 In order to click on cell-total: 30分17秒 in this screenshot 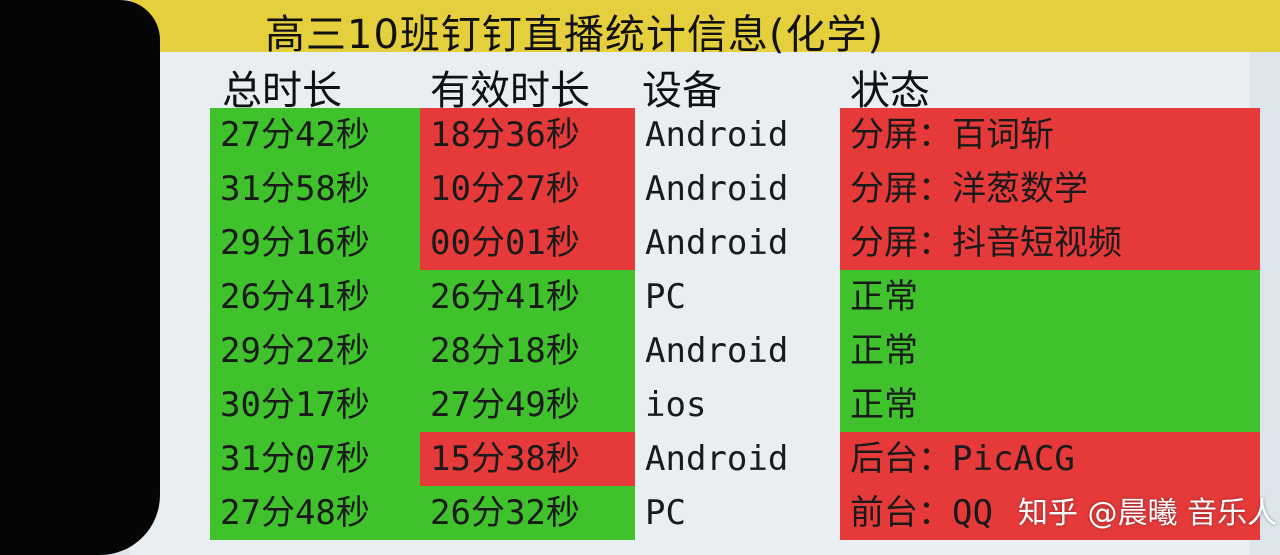, I will do `click(295, 405)`.